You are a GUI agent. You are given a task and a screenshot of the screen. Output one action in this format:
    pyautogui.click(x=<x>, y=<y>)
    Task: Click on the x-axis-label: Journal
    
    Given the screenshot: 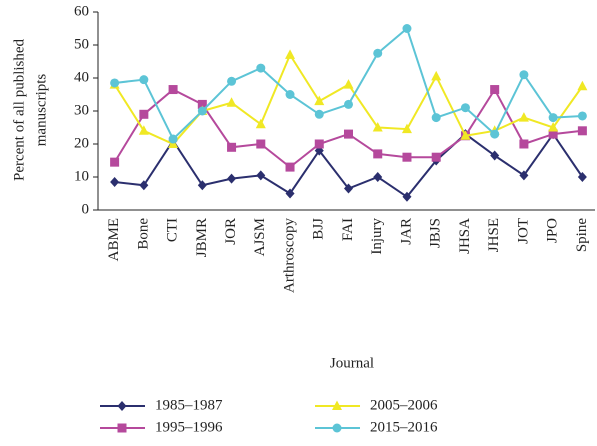 What is the action you would take?
    pyautogui.click(x=352, y=363)
    